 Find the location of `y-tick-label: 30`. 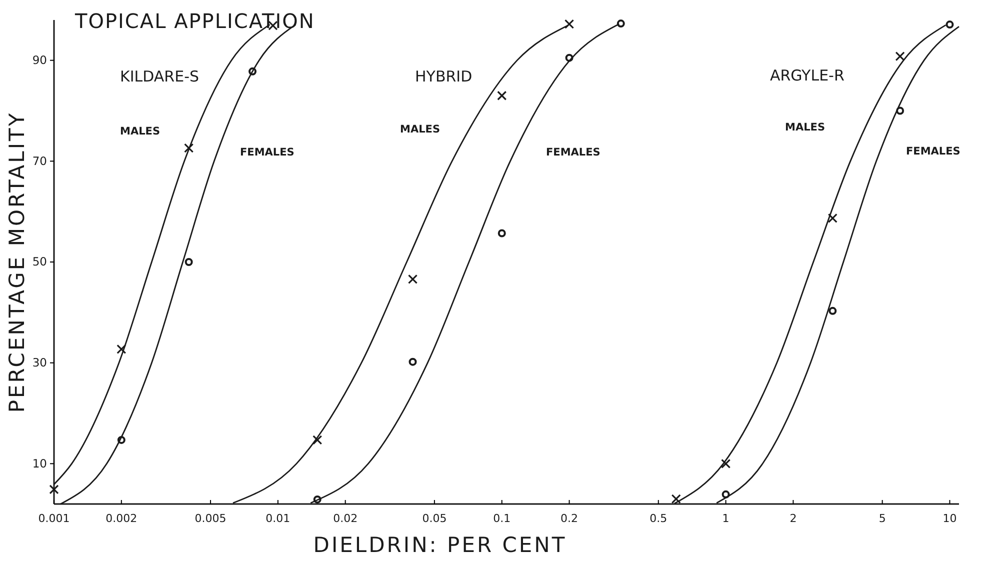

y-tick-label: 30 is located at coordinates (39, 363).